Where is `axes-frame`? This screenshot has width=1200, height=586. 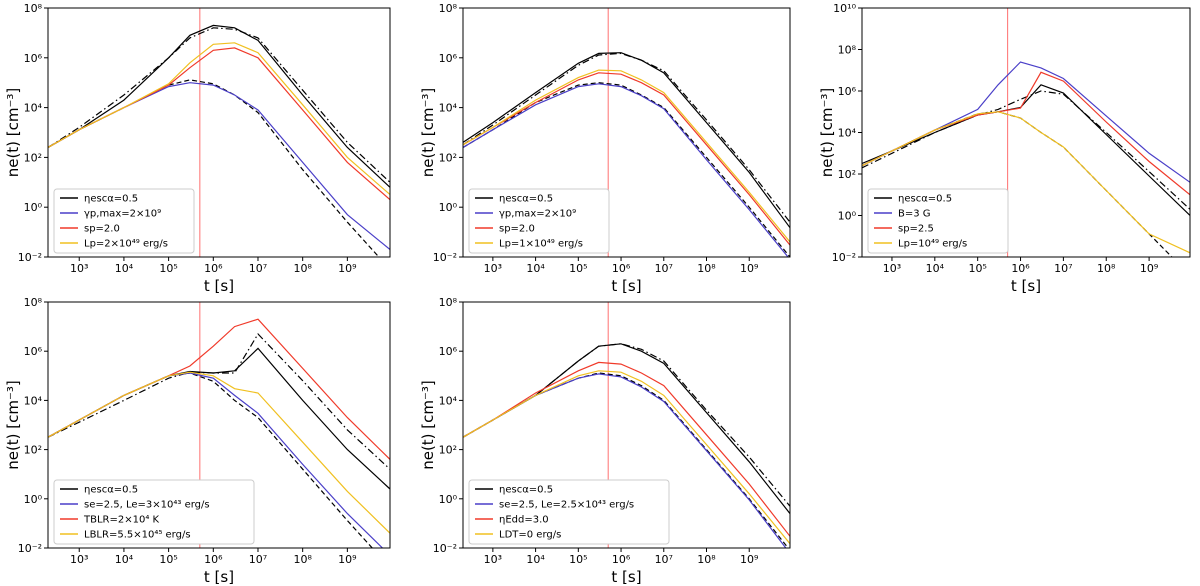
axes-frame is located at coordinates (219, 132).